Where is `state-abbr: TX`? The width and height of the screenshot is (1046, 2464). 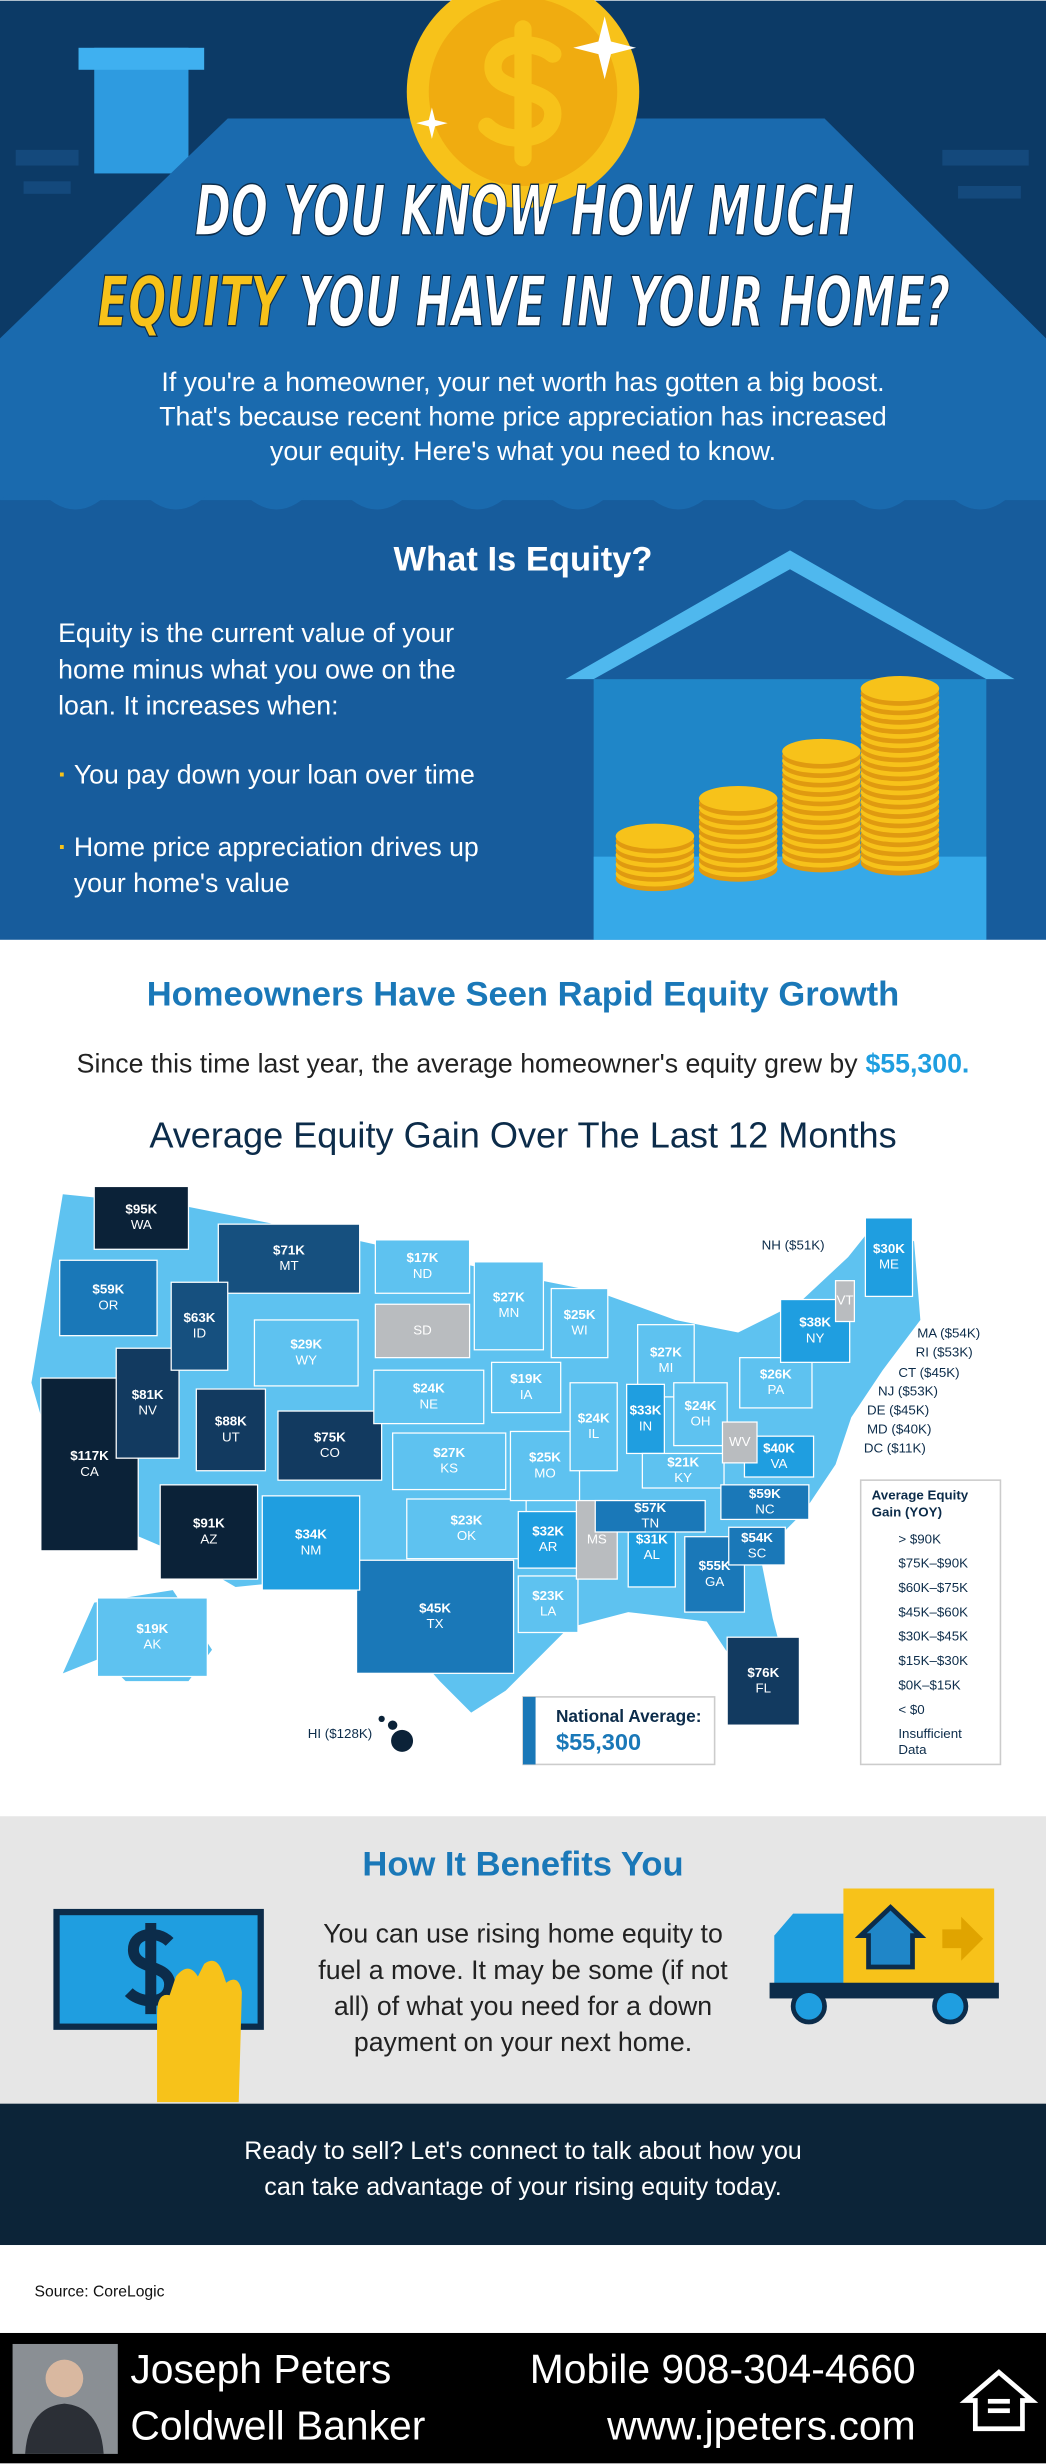
state-abbr: TX is located at coordinates (435, 1623).